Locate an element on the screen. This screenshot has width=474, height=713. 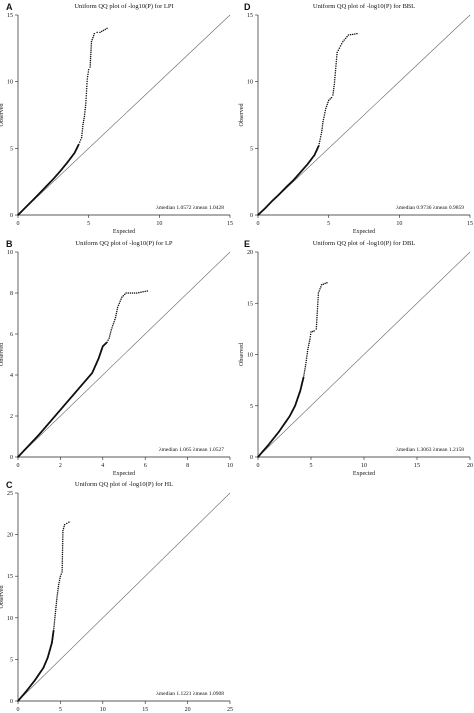
chart-title: Uniform QQ plot of -log10(P) for BBL is located at coordinates (364, 6).